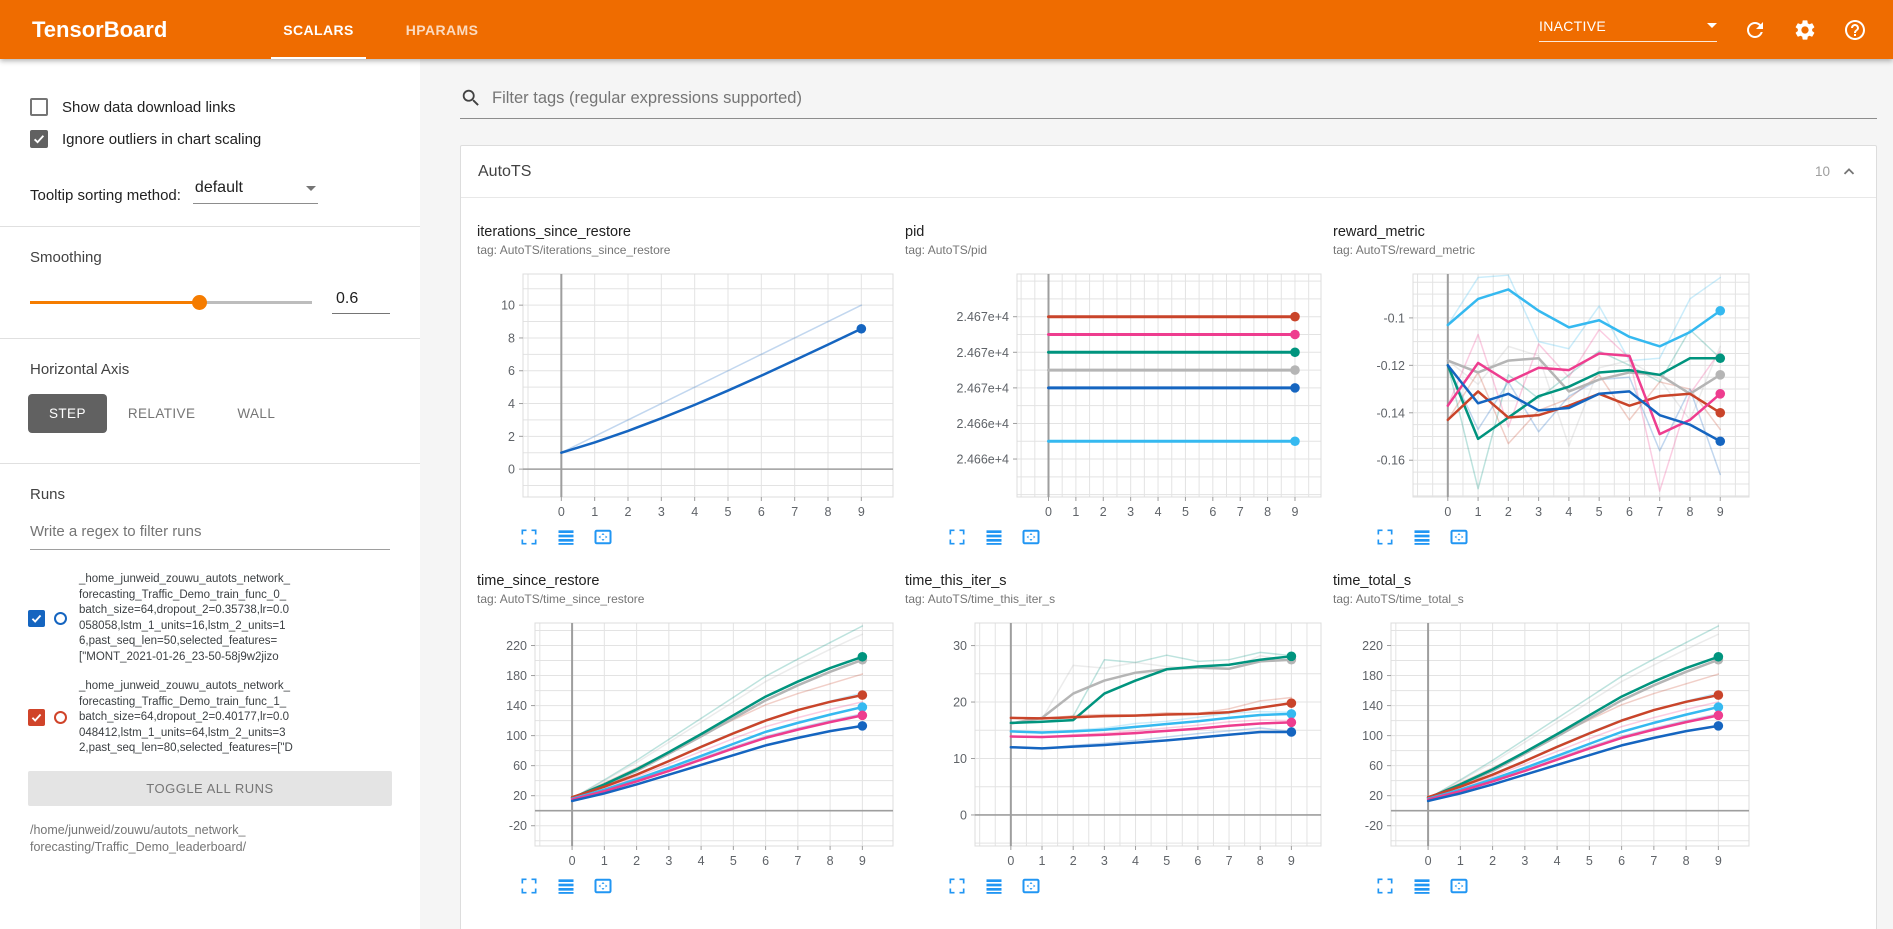 The height and width of the screenshot is (929, 1893). What do you see at coordinates (687, 397) in the screenshot?
I see `chart-plot: 0 1 2 3 4 5 6 7 8 9 0 2 4 6 8 10` at bounding box center [687, 397].